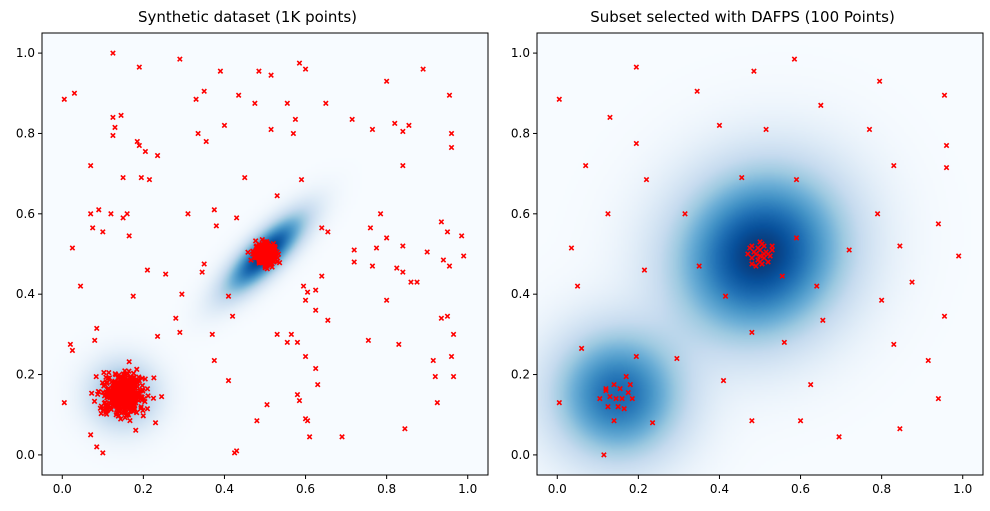  What do you see at coordinates (467, 489) in the screenshot?
I see `x-tick-label: 1.0` at bounding box center [467, 489].